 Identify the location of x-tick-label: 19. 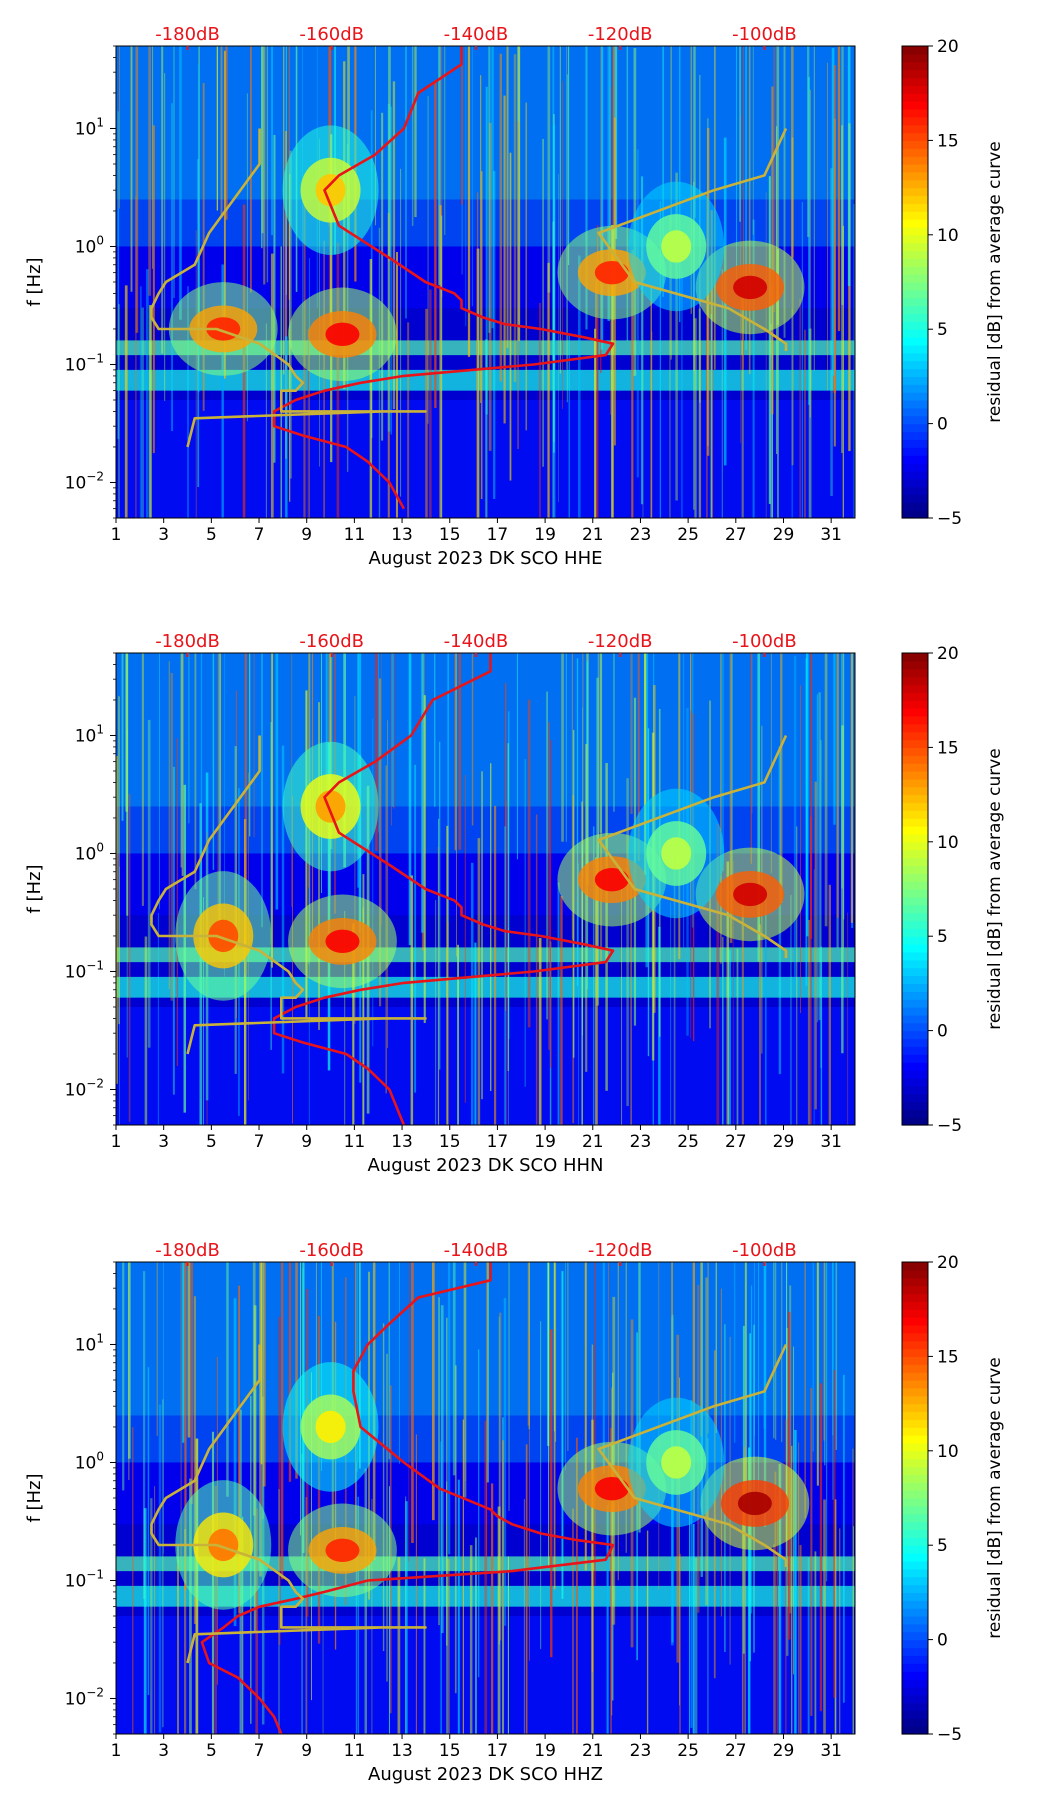
(545, 1142).